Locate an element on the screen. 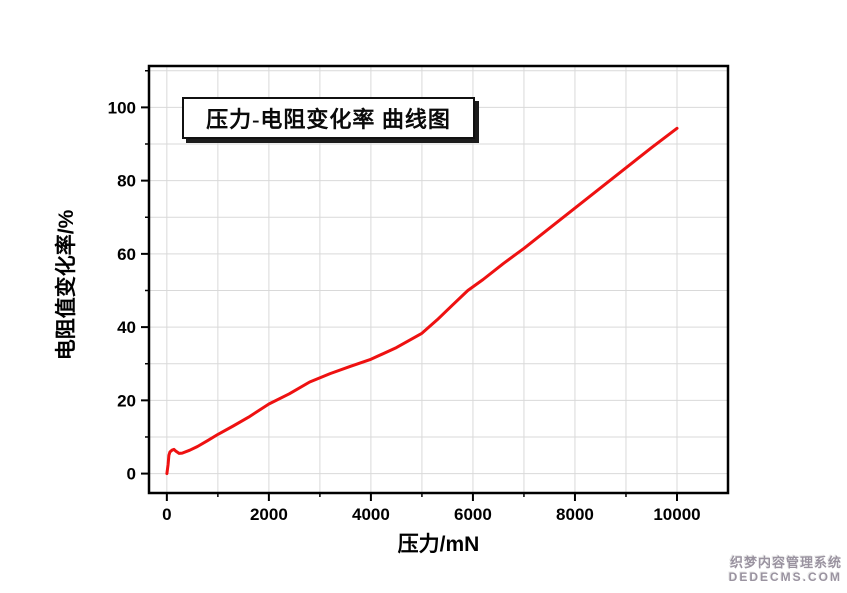 This screenshot has width=847, height=593. x-axis-title: 压力/mN is located at coordinates (438, 544).